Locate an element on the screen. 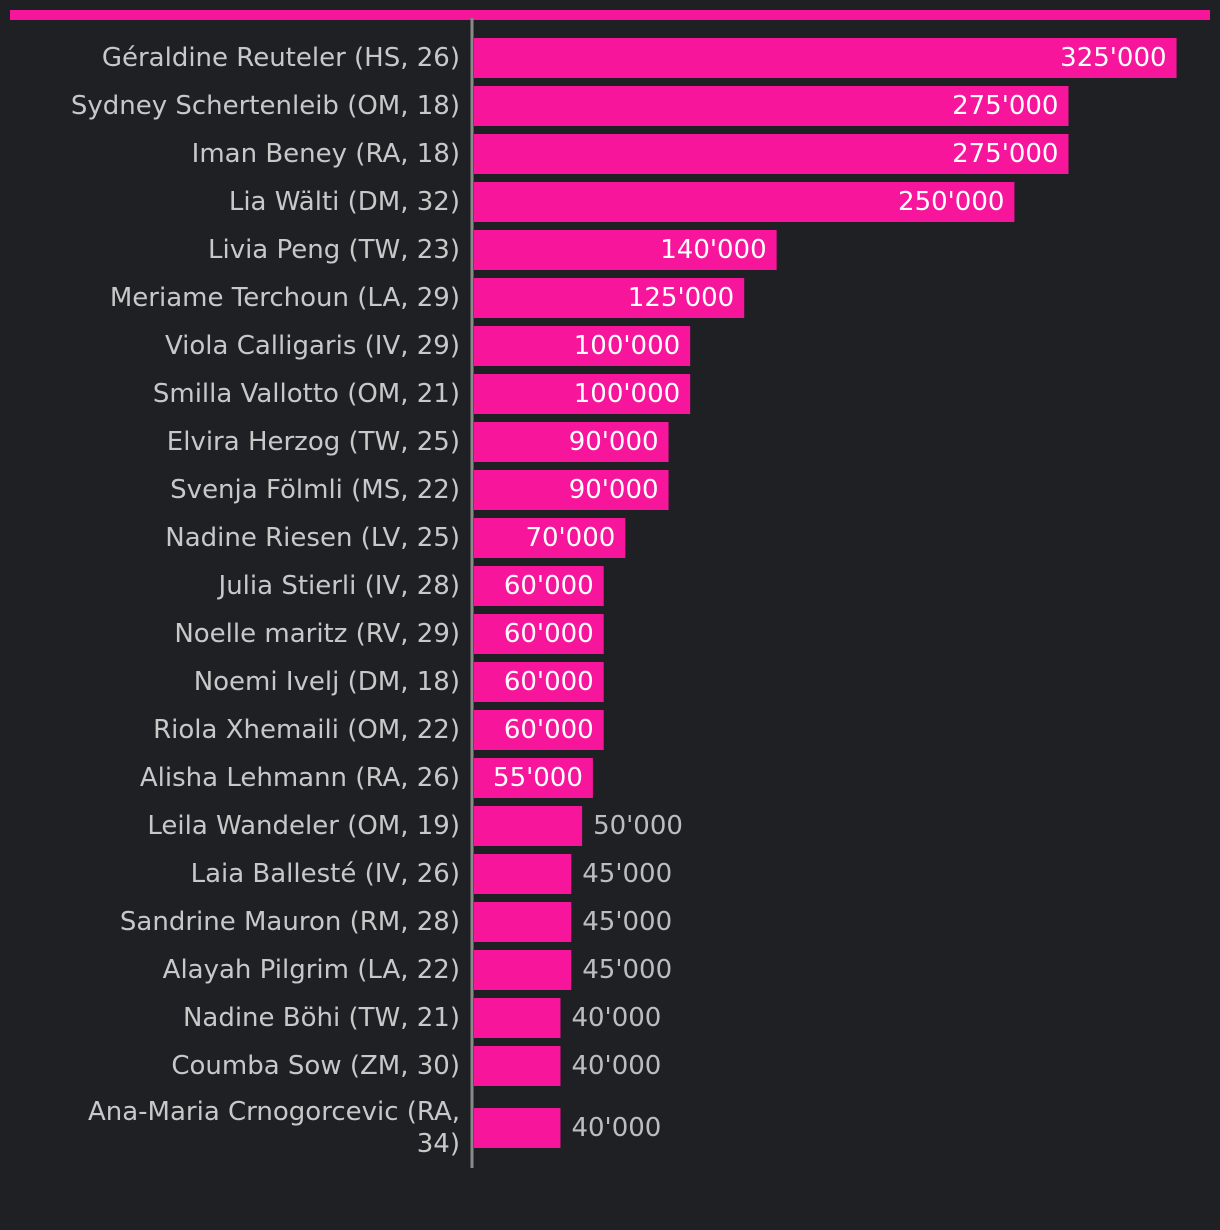  category-label: Alayah Pilgrim (LA, 22) is located at coordinates (311, 970).